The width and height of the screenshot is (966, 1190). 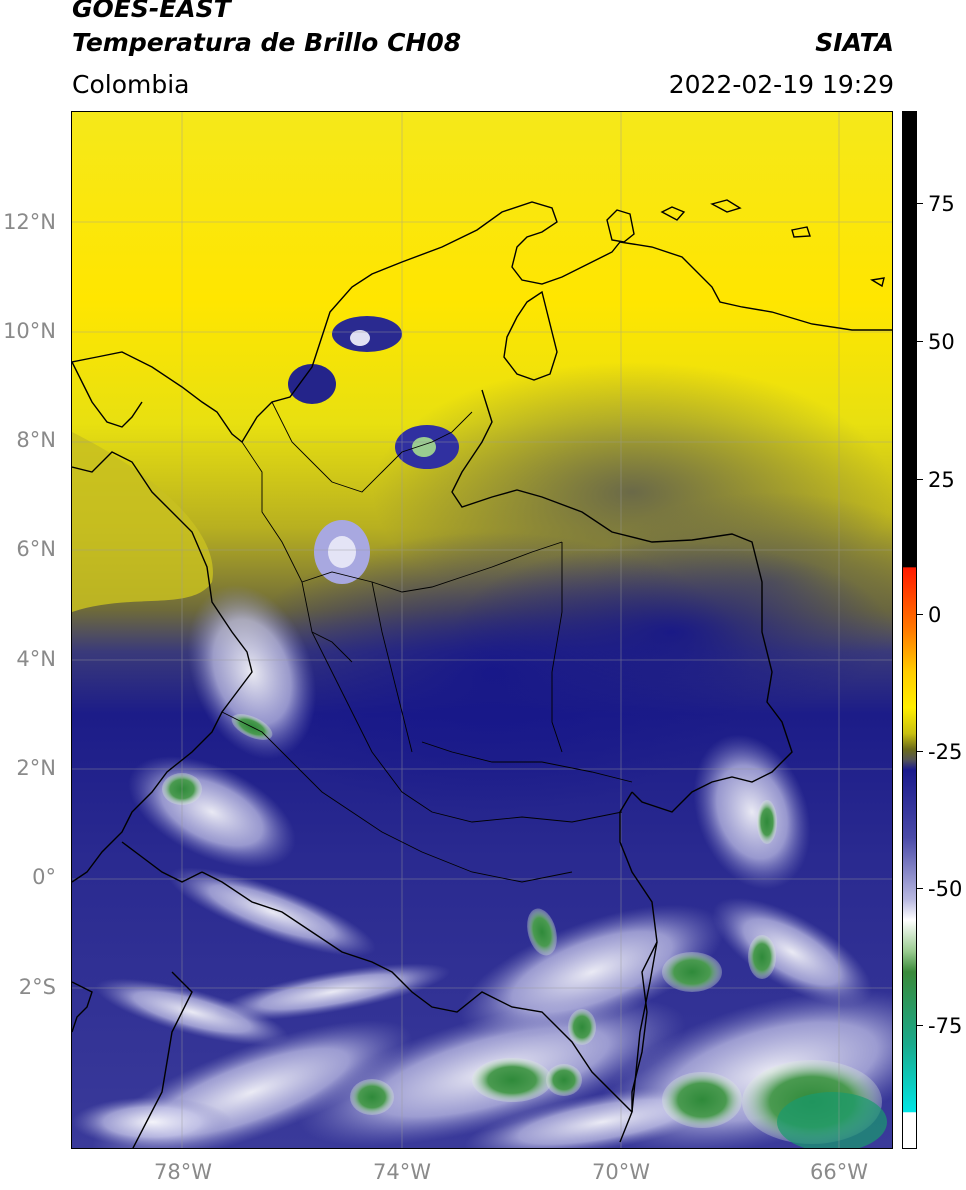 What do you see at coordinates (839, 1172) in the screenshot?
I see `lon-label-66w: 66°W` at bounding box center [839, 1172].